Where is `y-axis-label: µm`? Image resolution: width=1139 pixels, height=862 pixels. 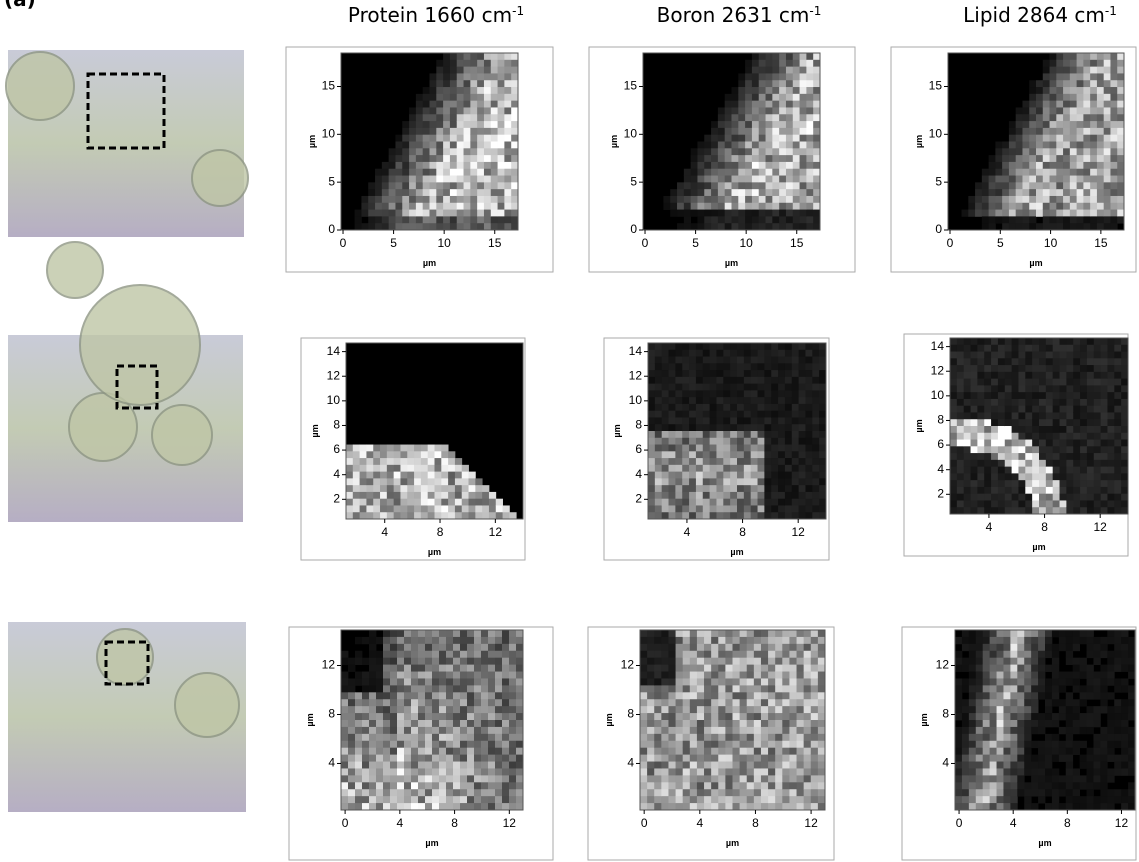
y-axis-label: µm is located at coordinates (614, 141).